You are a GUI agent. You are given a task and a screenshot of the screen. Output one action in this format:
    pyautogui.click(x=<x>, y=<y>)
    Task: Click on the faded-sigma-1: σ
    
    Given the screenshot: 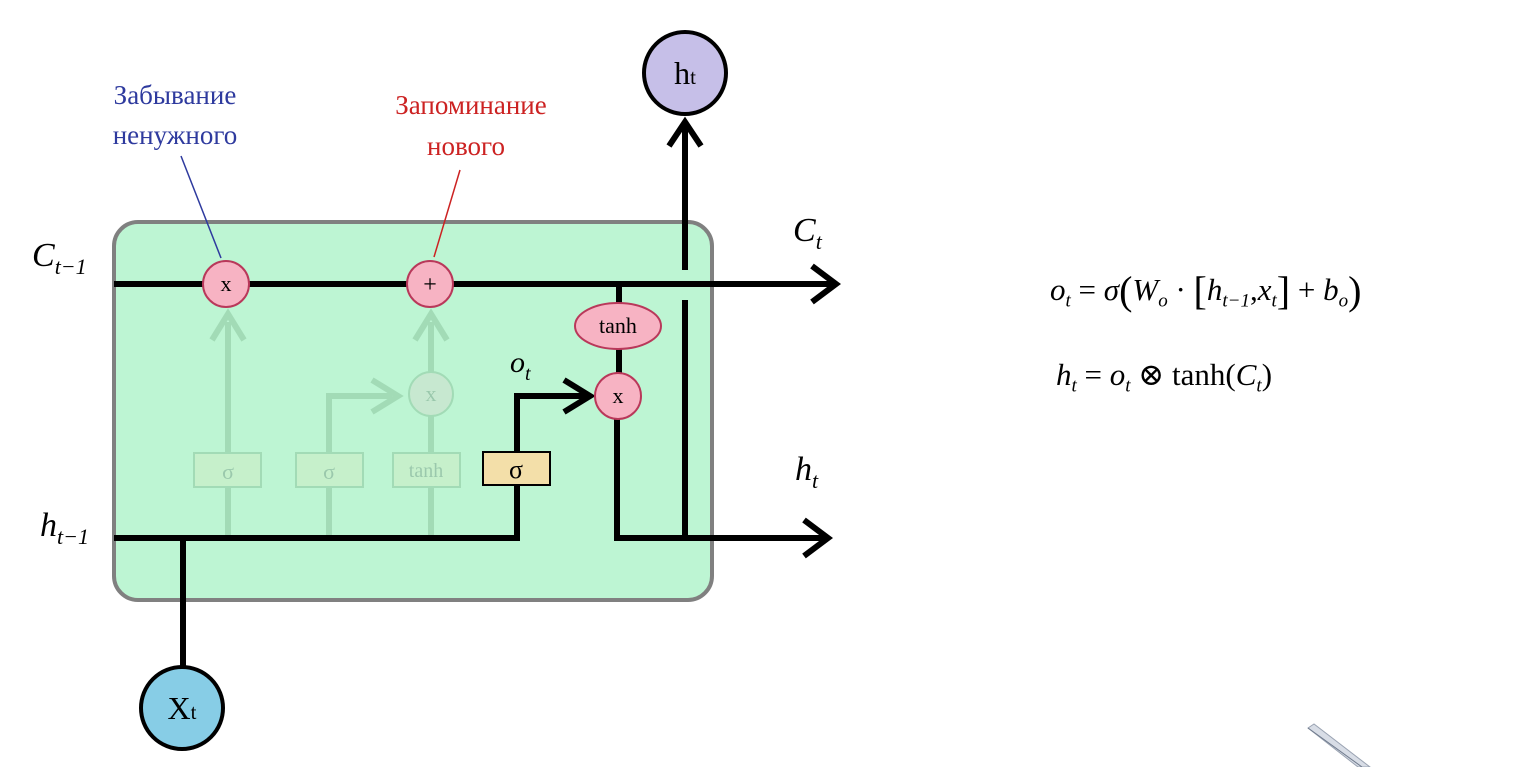 What is the action you would take?
    pyautogui.click(x=228, y=471)
    